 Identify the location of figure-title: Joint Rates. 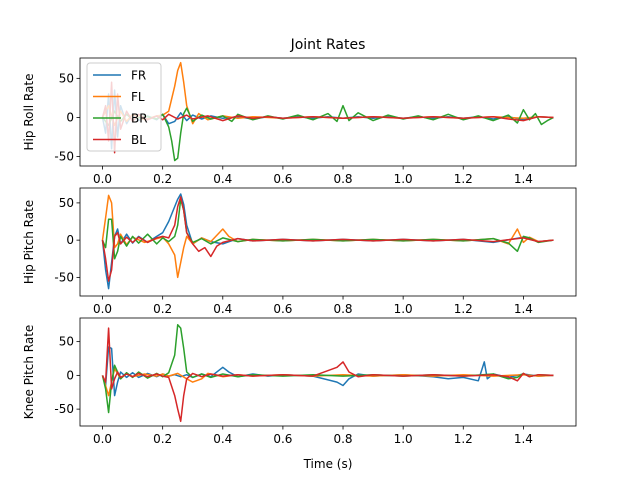
(328, 45).